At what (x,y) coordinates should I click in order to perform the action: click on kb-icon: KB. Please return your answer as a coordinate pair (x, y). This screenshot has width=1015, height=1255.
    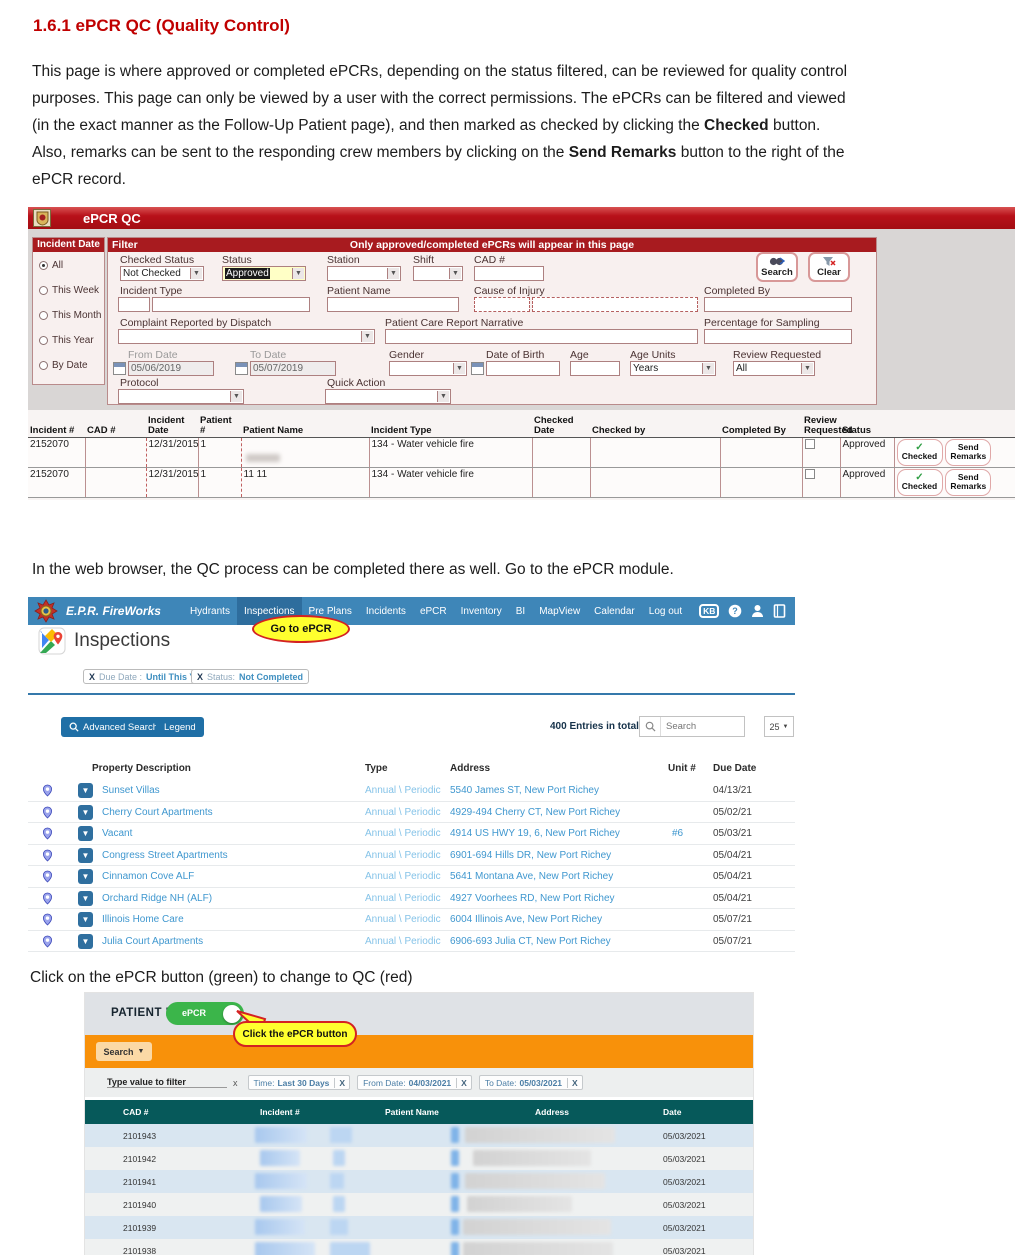
    Looking at the image, I should click on (709, 611).